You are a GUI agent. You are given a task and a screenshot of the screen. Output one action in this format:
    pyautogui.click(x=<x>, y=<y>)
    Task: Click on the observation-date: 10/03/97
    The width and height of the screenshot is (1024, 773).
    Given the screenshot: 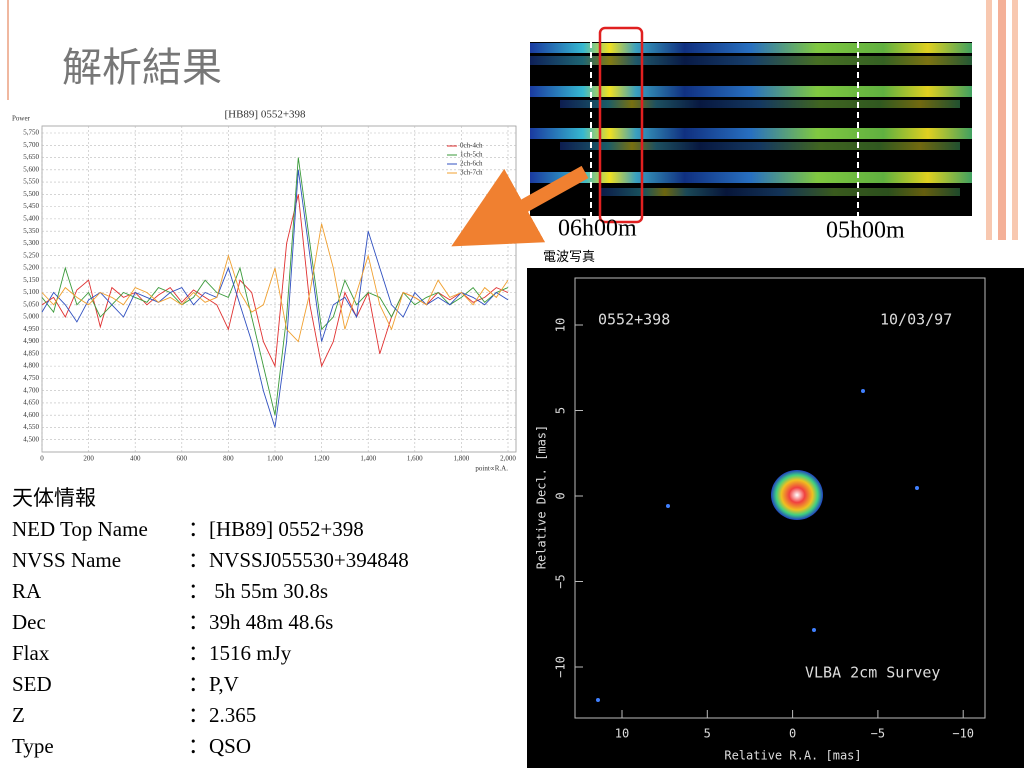 What is the action you would take?
    pyautogui.click(x=916, y=320)
    